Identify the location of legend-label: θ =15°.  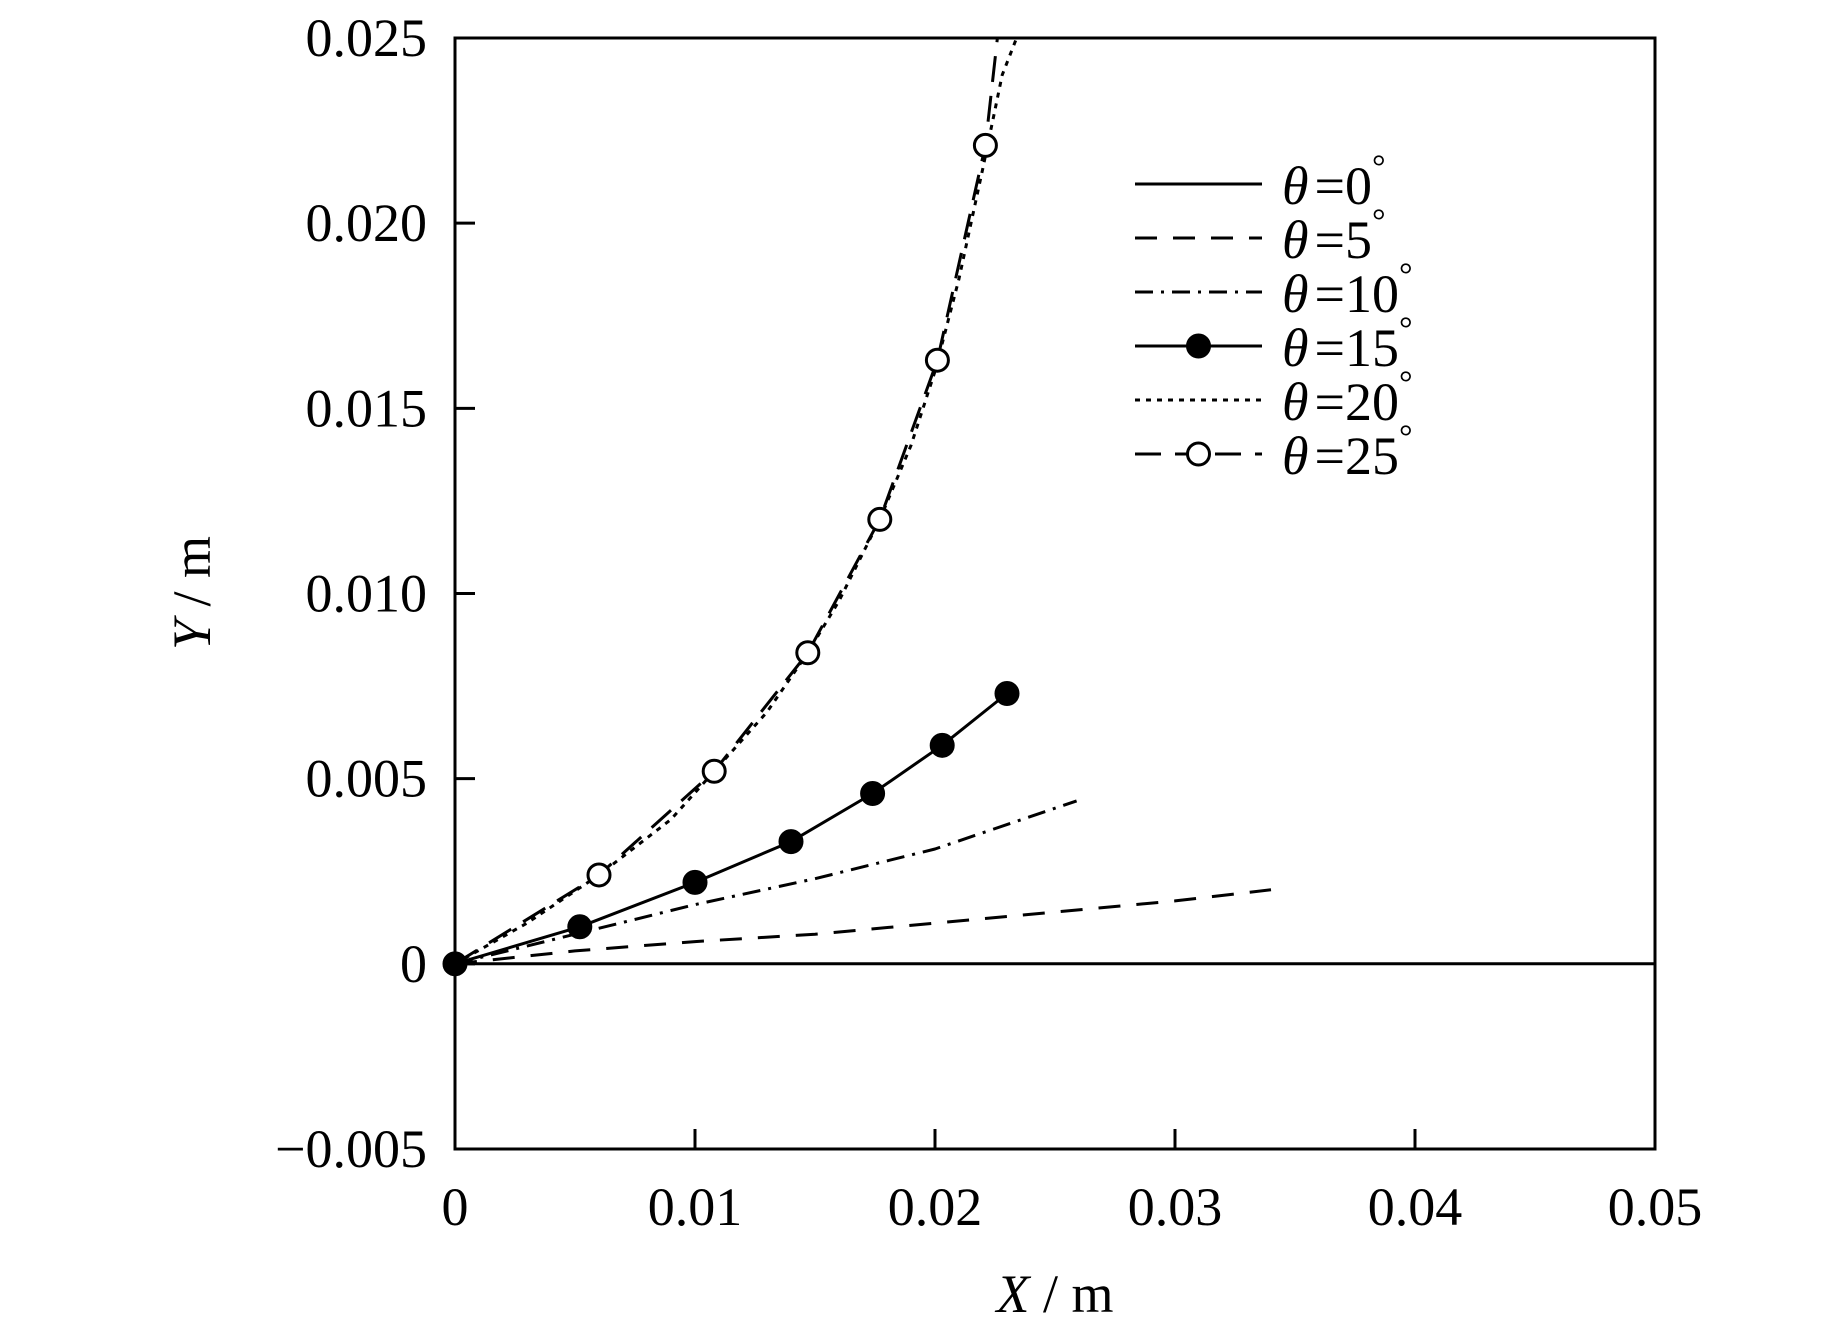
(1347, 344).